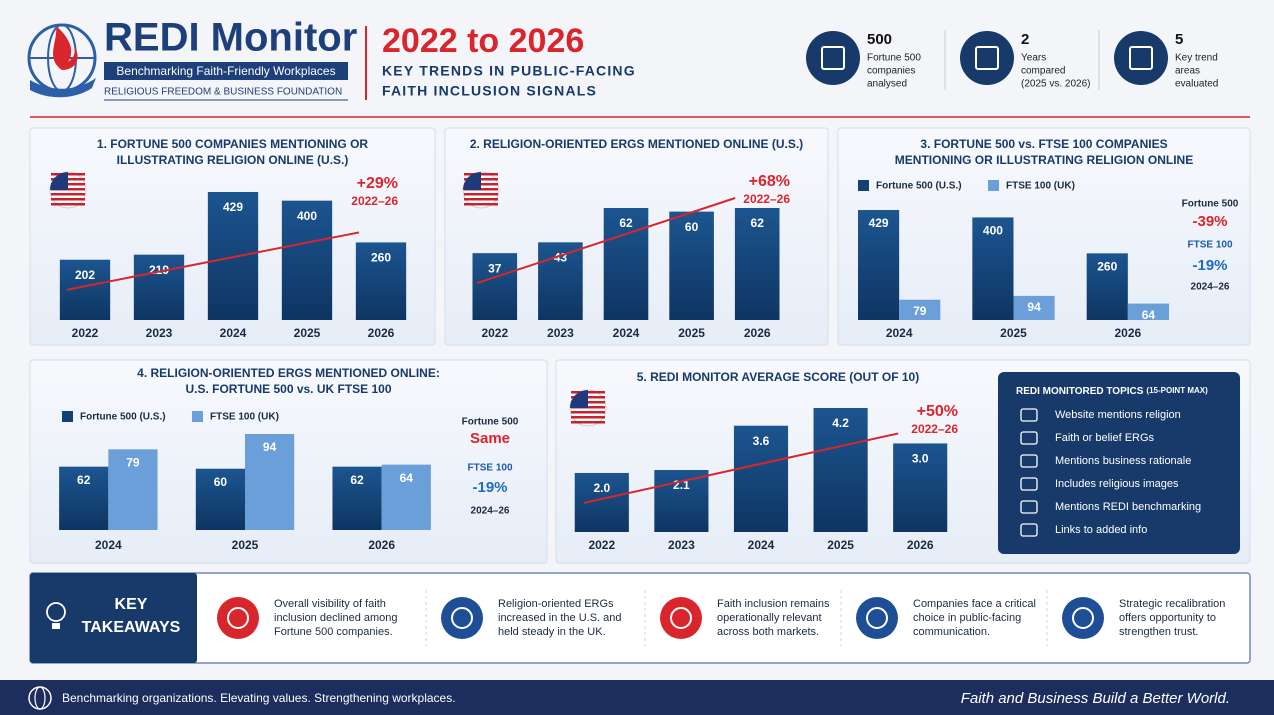  What do you see at coordinates (330, 604) in the screenshot?
I see `takeaway-text: Overall visibility of faith` at bounding box center [330, 604].